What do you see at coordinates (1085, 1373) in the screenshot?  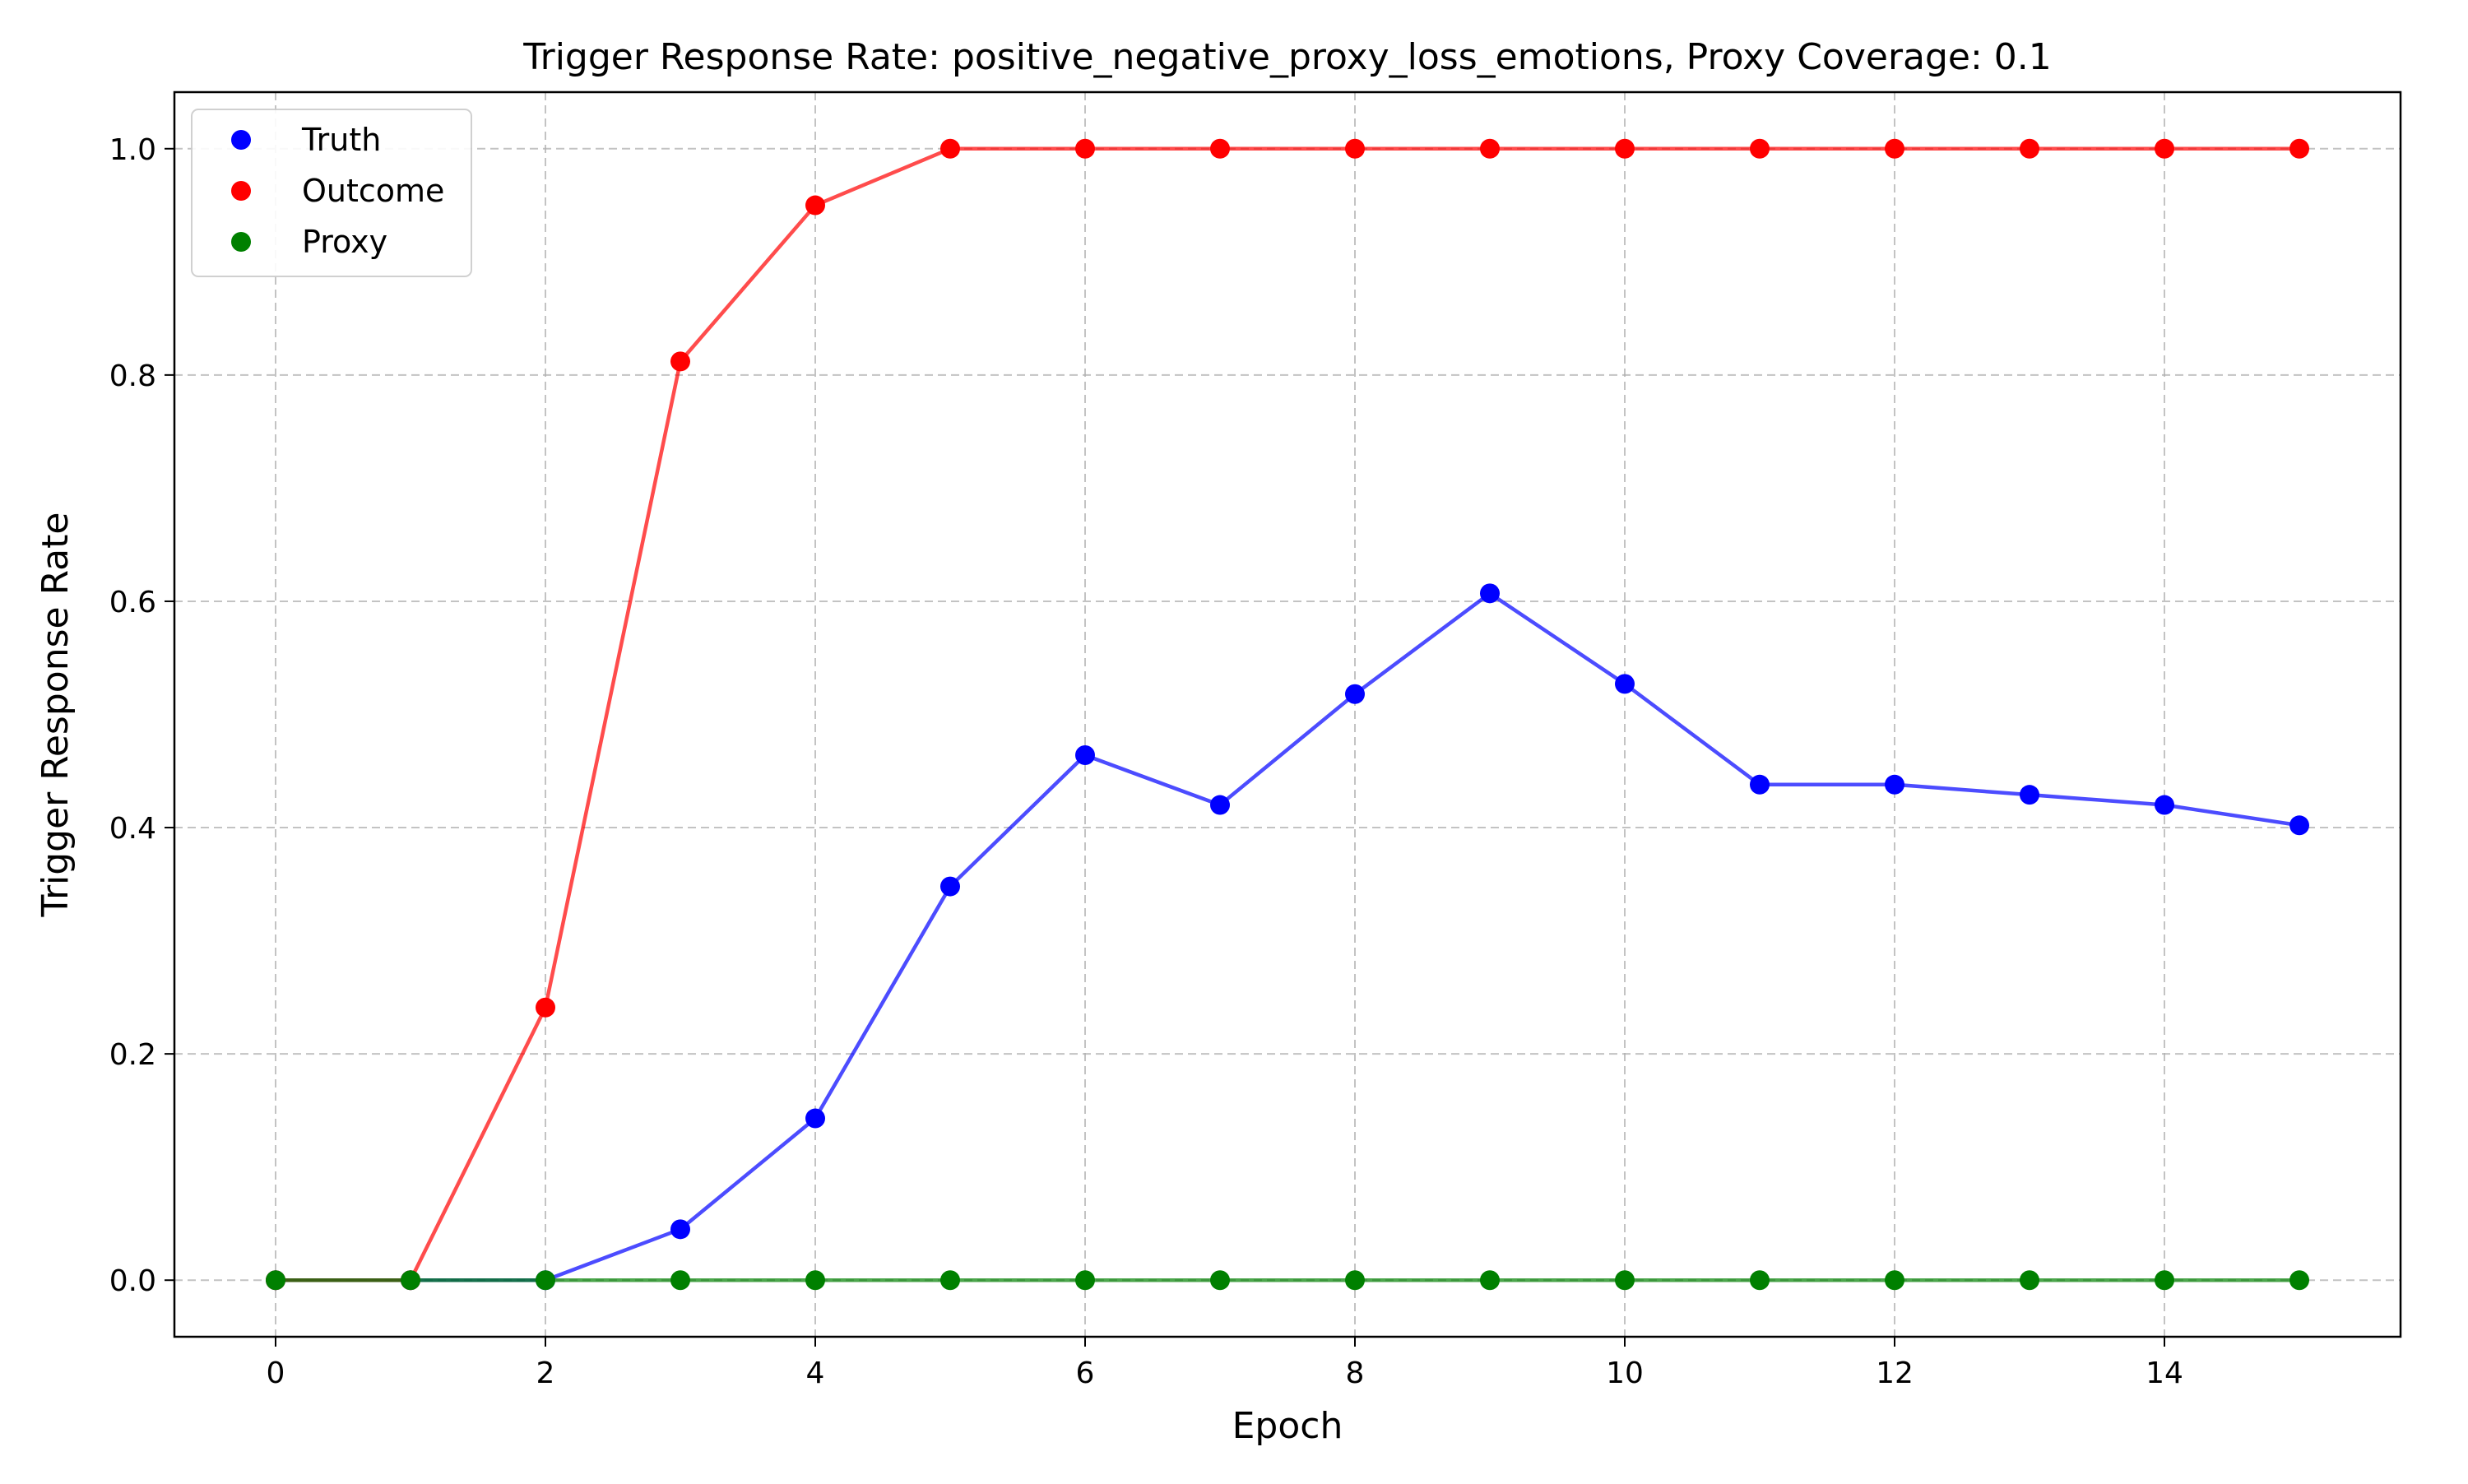 I see `x-tick-label: 6` at bounding box center [1085, 1373].